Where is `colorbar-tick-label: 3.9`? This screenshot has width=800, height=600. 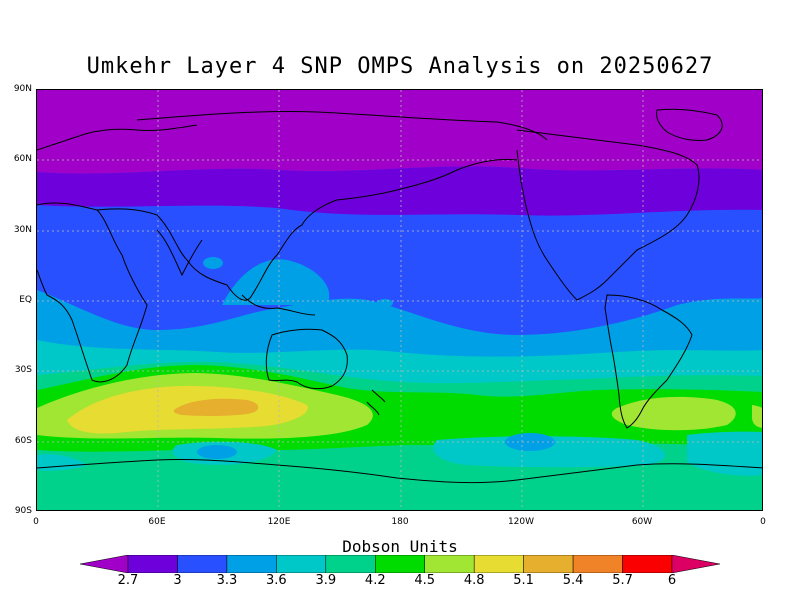
colorbar-tick-label: 3.9 is located at coordinates (326, 580).